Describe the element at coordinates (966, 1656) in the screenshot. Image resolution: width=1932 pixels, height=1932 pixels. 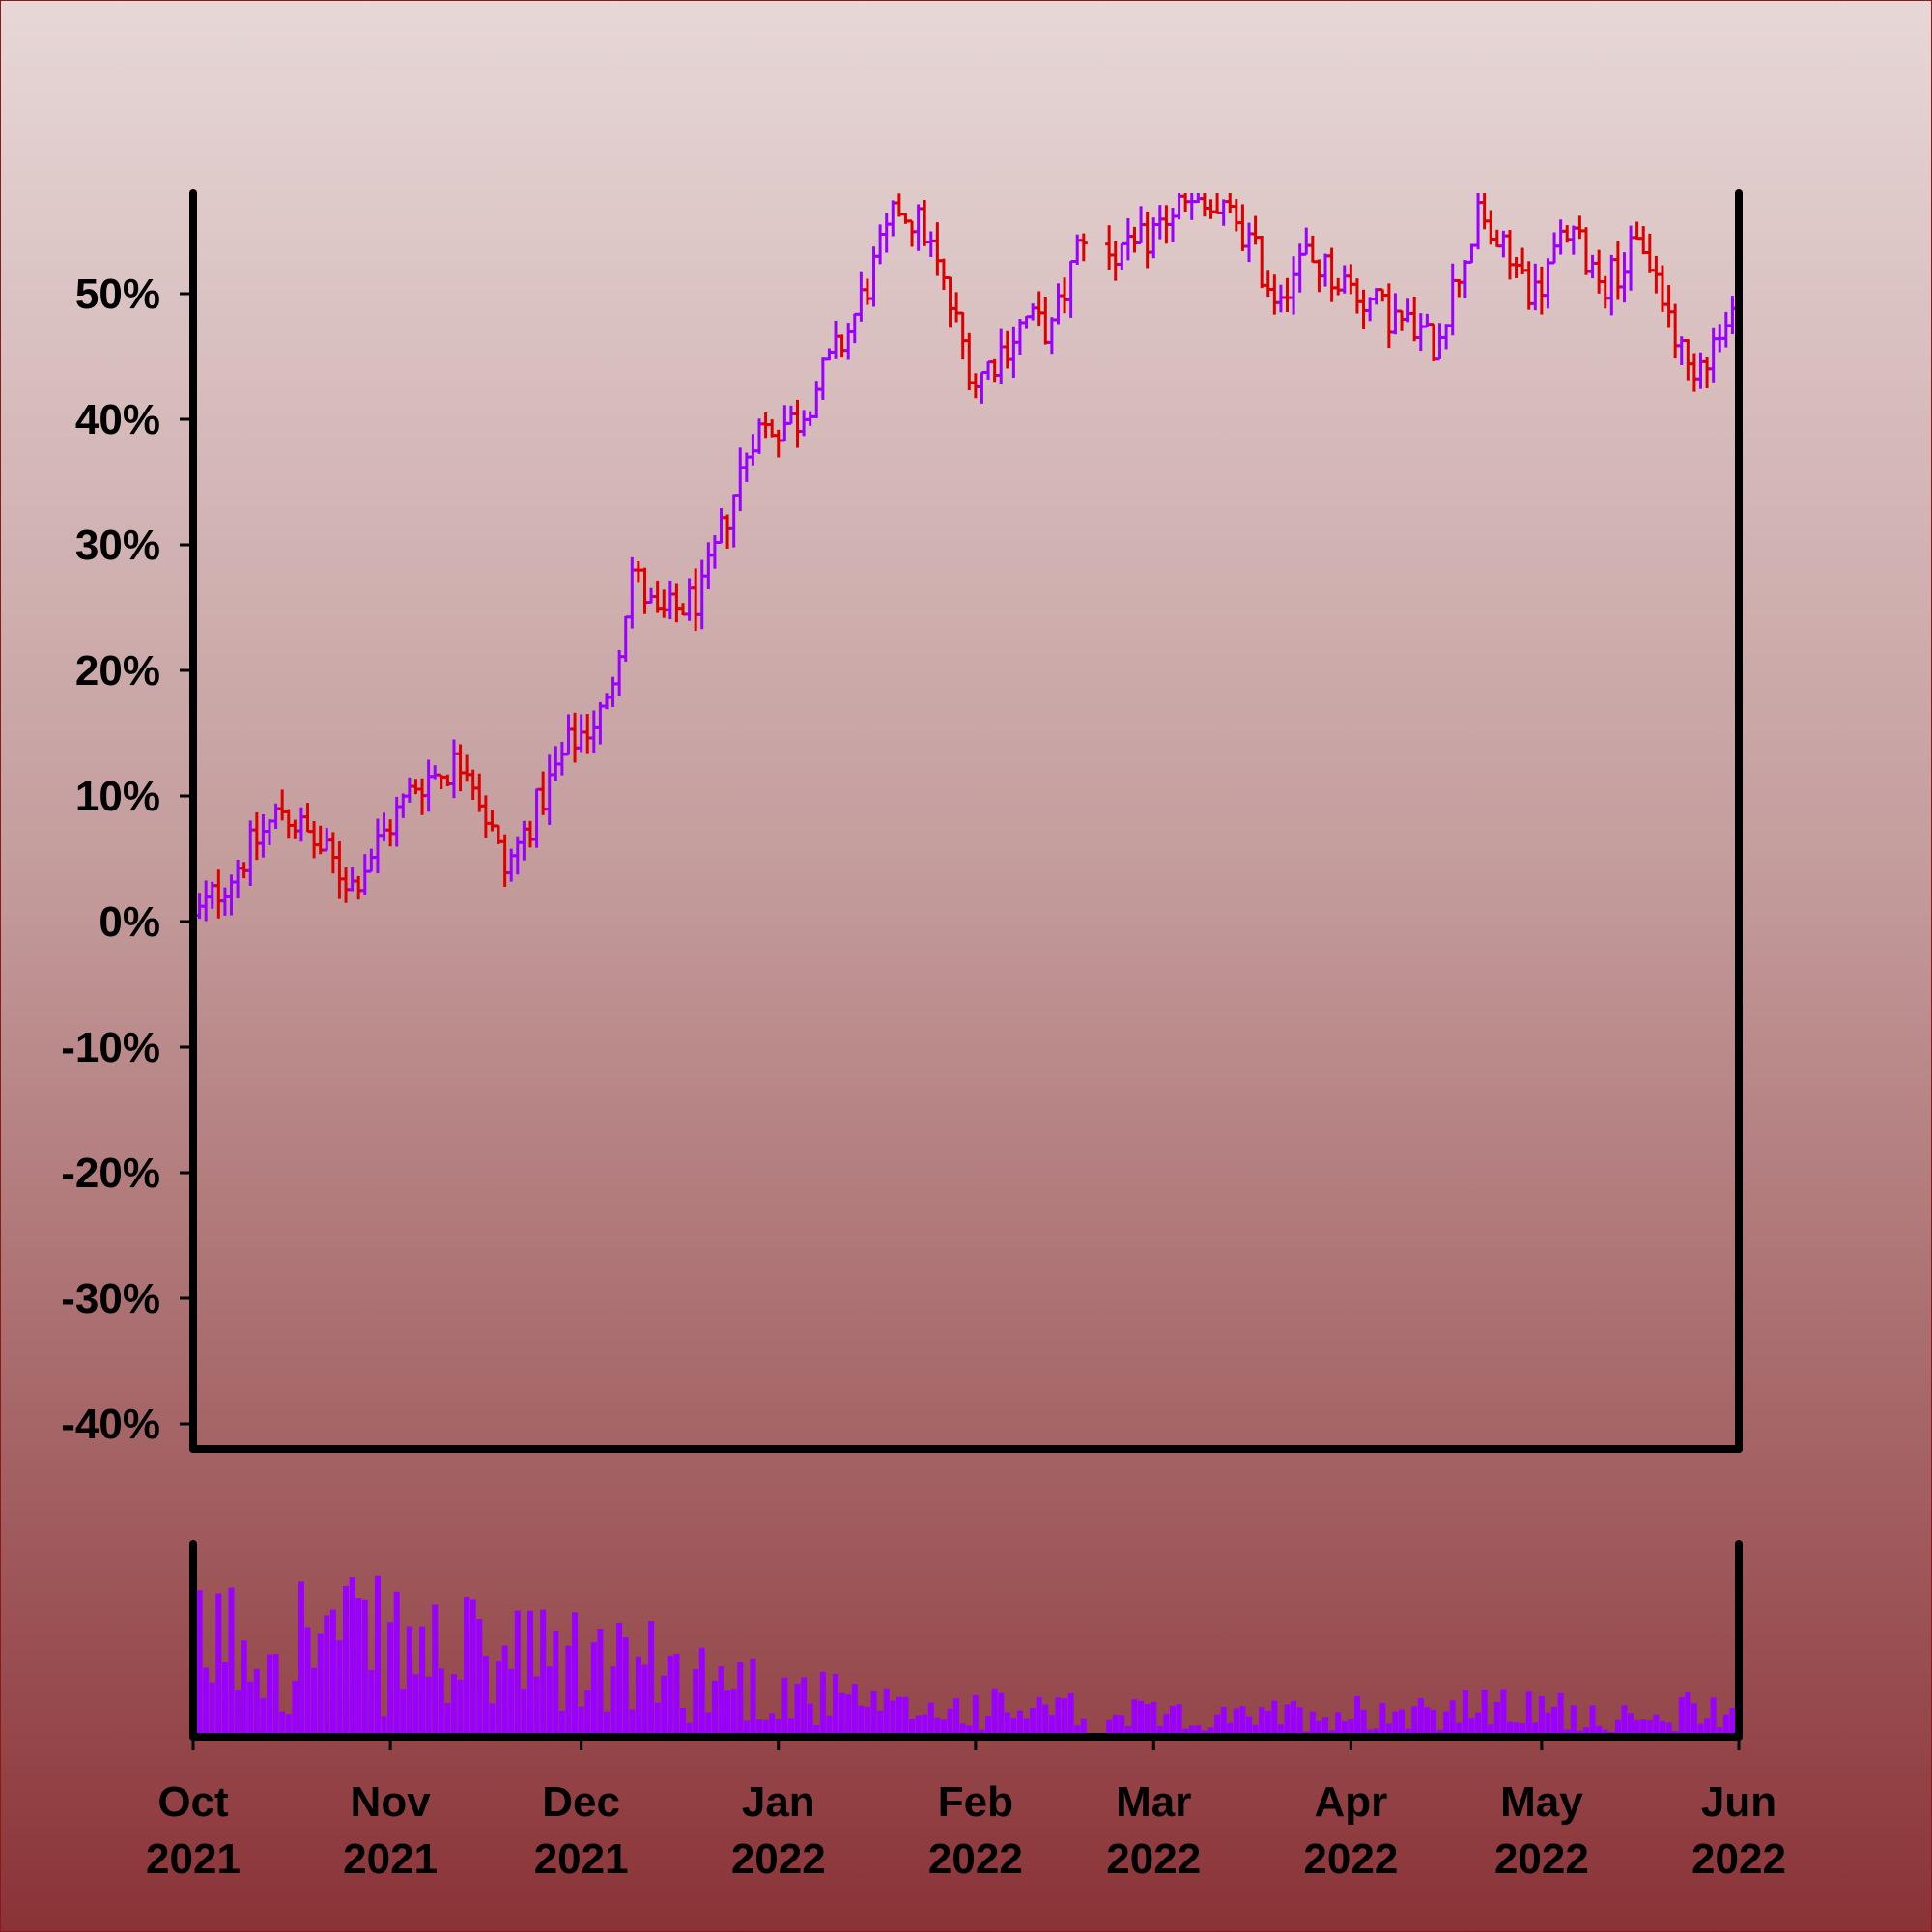
I see `volume-series` at that location.